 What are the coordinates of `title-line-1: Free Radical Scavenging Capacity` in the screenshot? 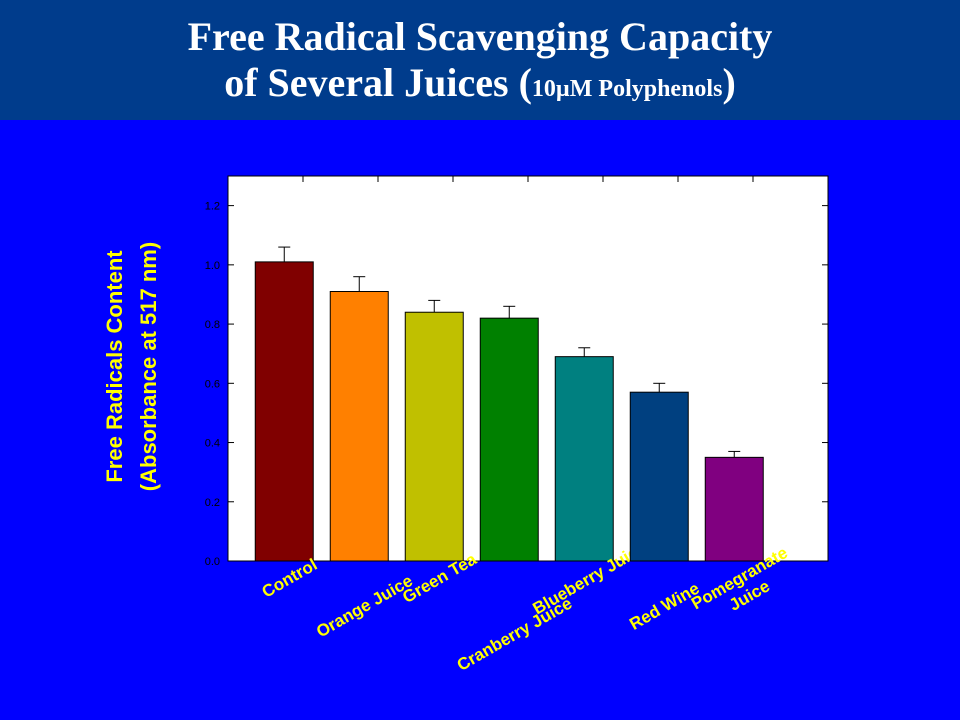 It's located at (480, 36).